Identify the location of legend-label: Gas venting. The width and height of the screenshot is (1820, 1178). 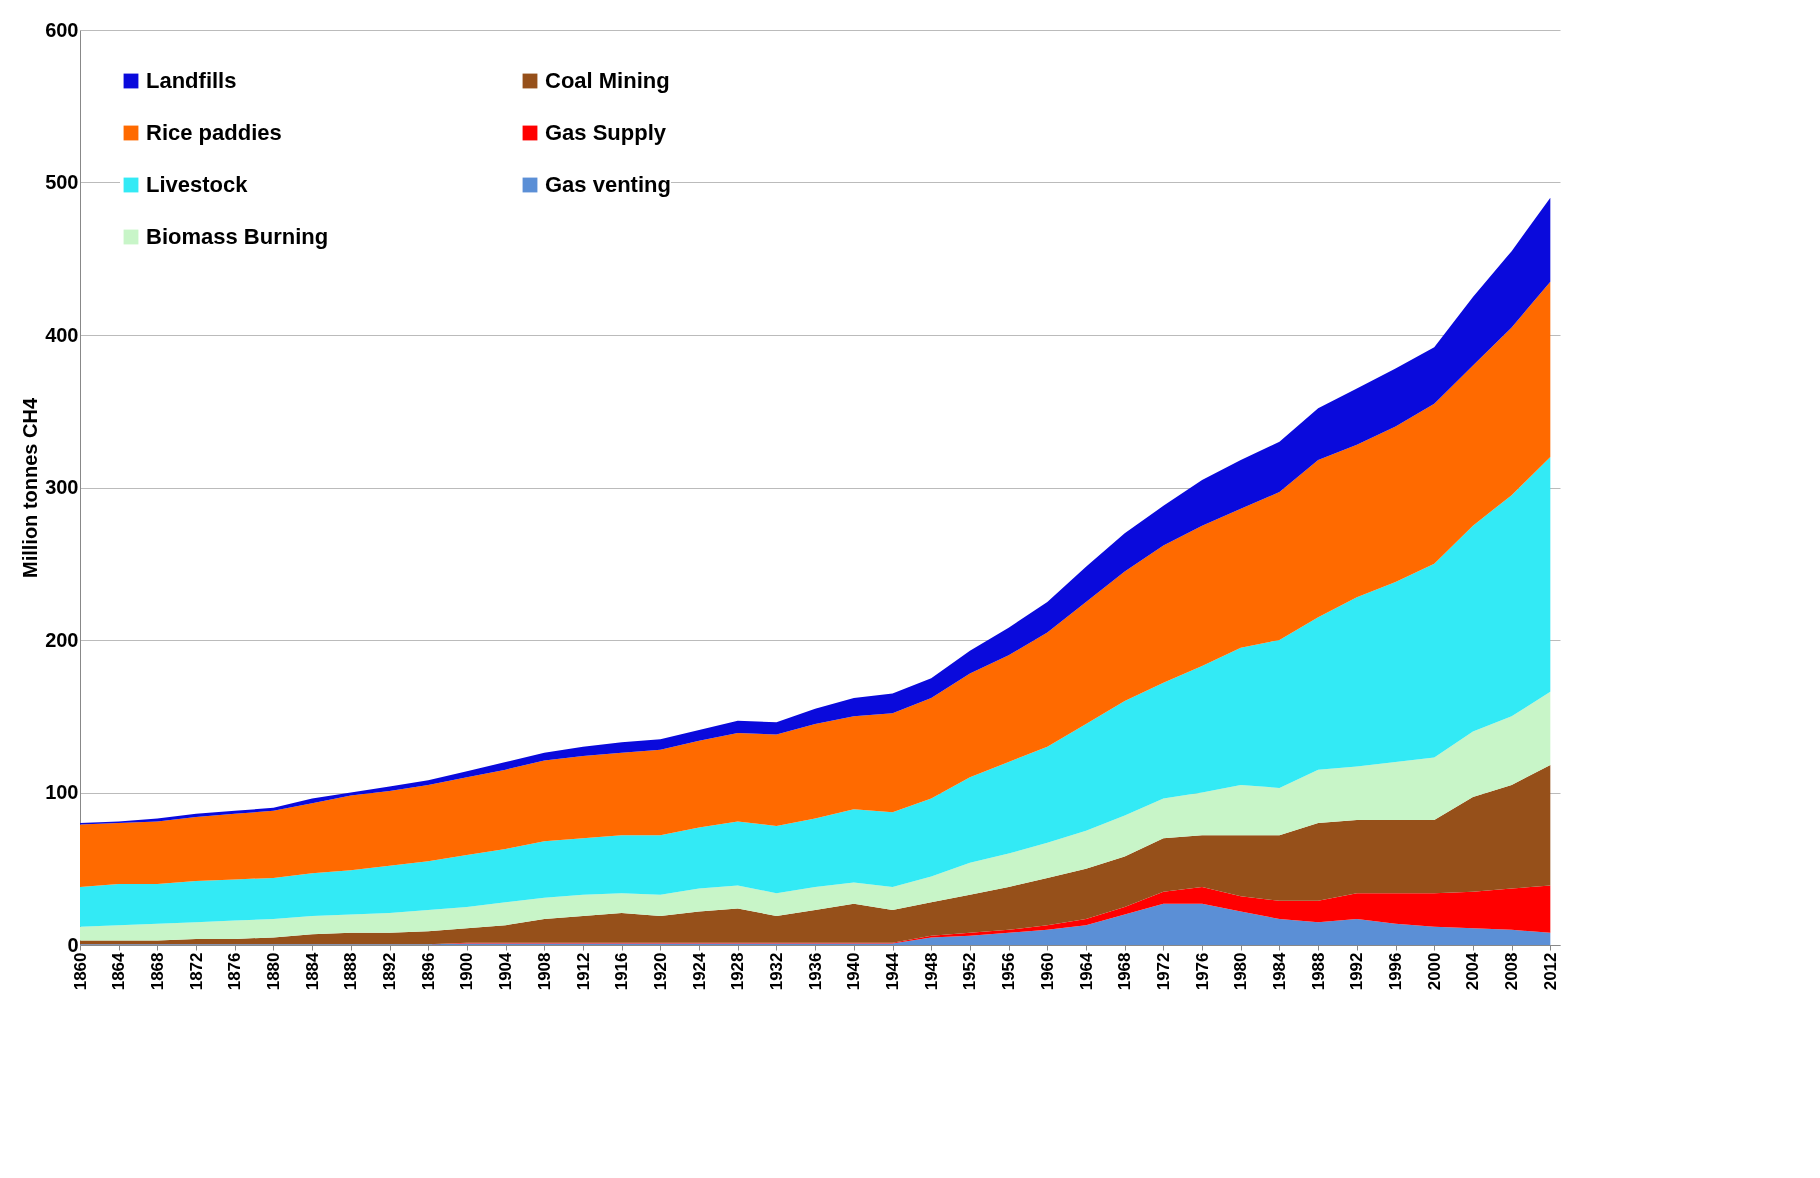
(608, 184).